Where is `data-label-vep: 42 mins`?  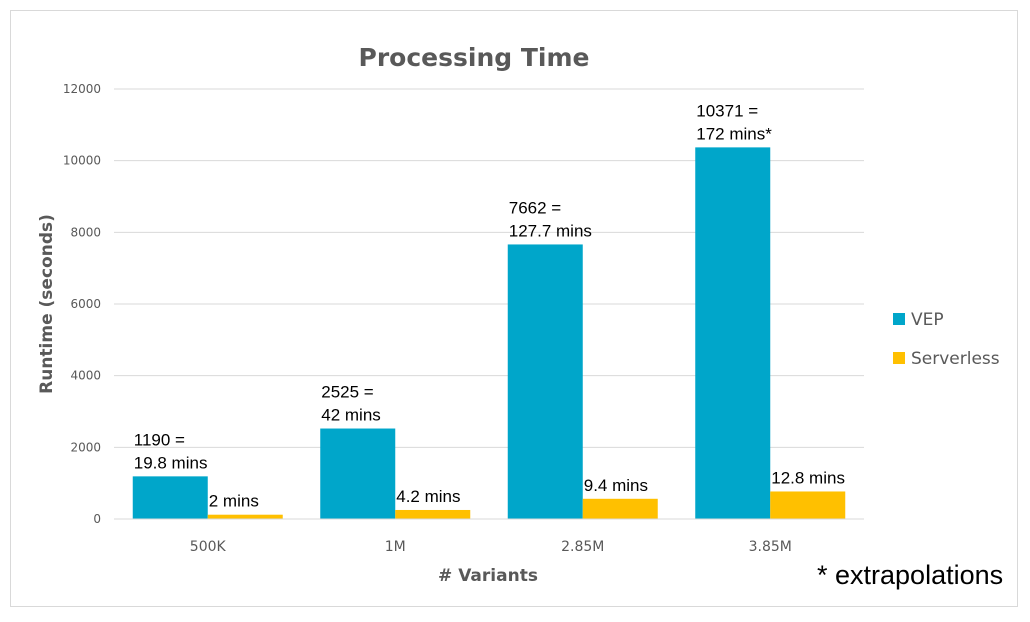
data-label-vep: 42 mins is located at coordinates (351, 415).